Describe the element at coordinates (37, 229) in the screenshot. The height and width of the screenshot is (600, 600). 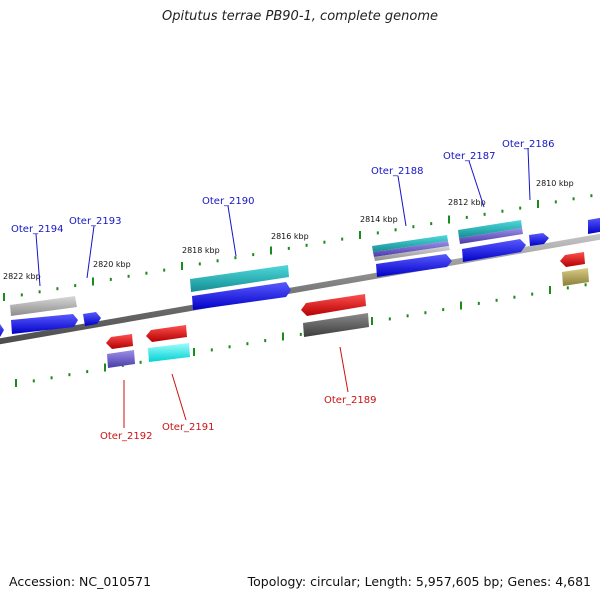
I see `label-oter-2194: Oter_2194` at that location.